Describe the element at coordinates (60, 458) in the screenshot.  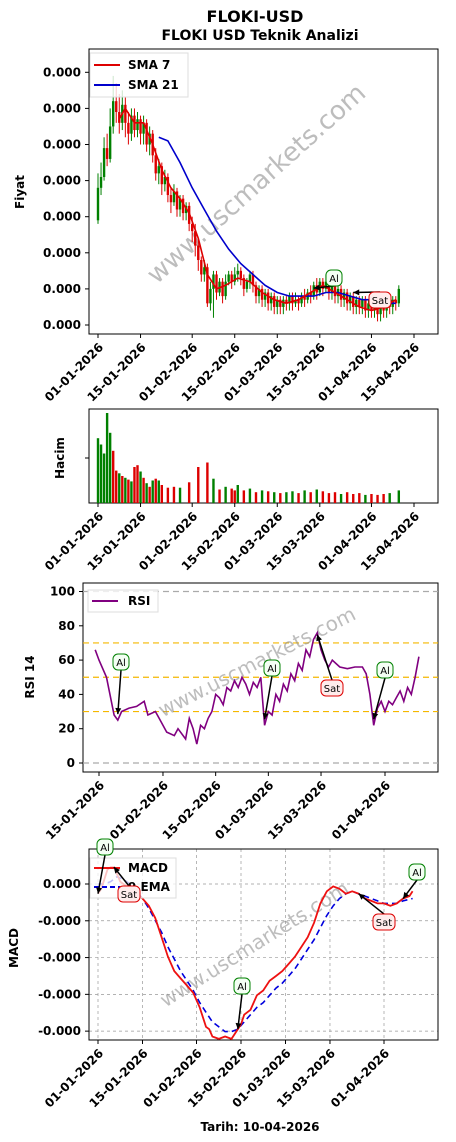
I see `volume-y-axis-label: Hacim` at that location.